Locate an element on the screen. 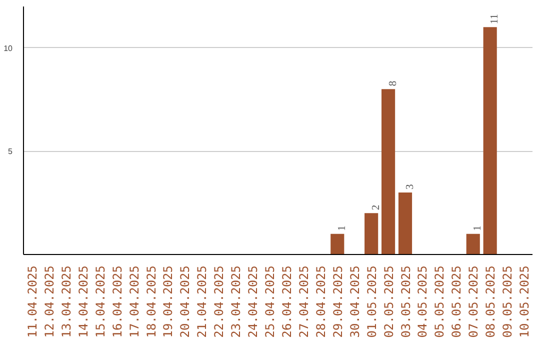 Image resolution: width=540 pixels, height=340 pixels. x-tick-label: 07.05.2025 is located at coordinates (473, 301).